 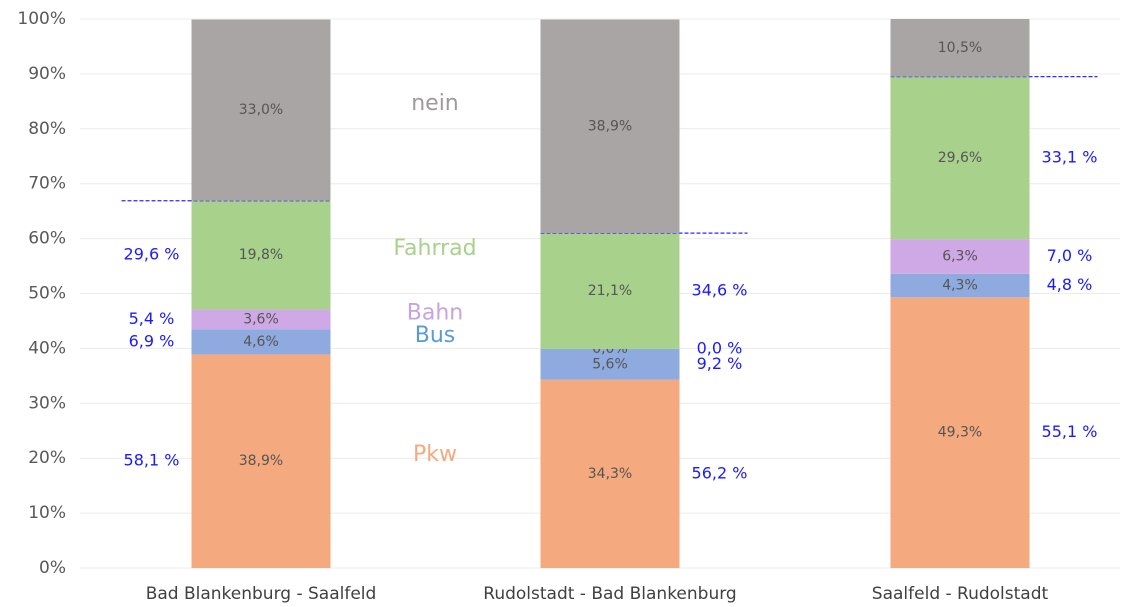 I want to click on share-label: 0,0 %, so click(x=720, y=347).